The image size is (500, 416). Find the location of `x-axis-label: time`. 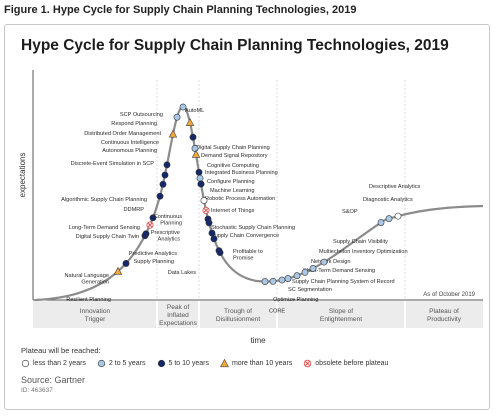

x-axis-label: time is located at coordinates (258, 340).